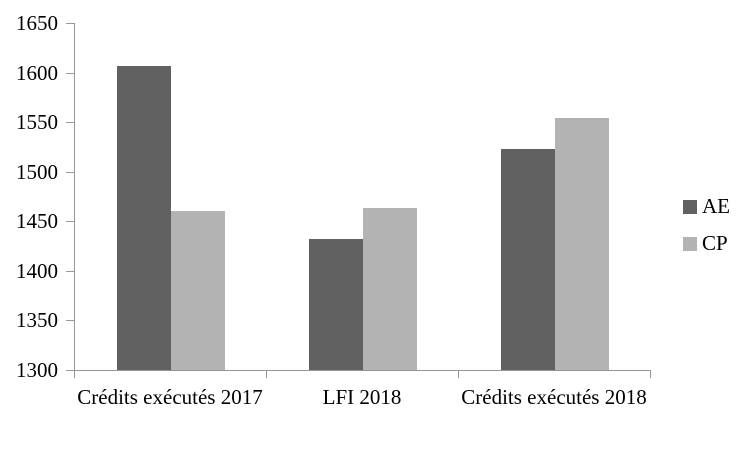 Image resolution: width=750 pixels, height=450 pixels. Describe the element at coordinates (198, 290) in the screenshot. I see `bar-cp-cat0` at that location.